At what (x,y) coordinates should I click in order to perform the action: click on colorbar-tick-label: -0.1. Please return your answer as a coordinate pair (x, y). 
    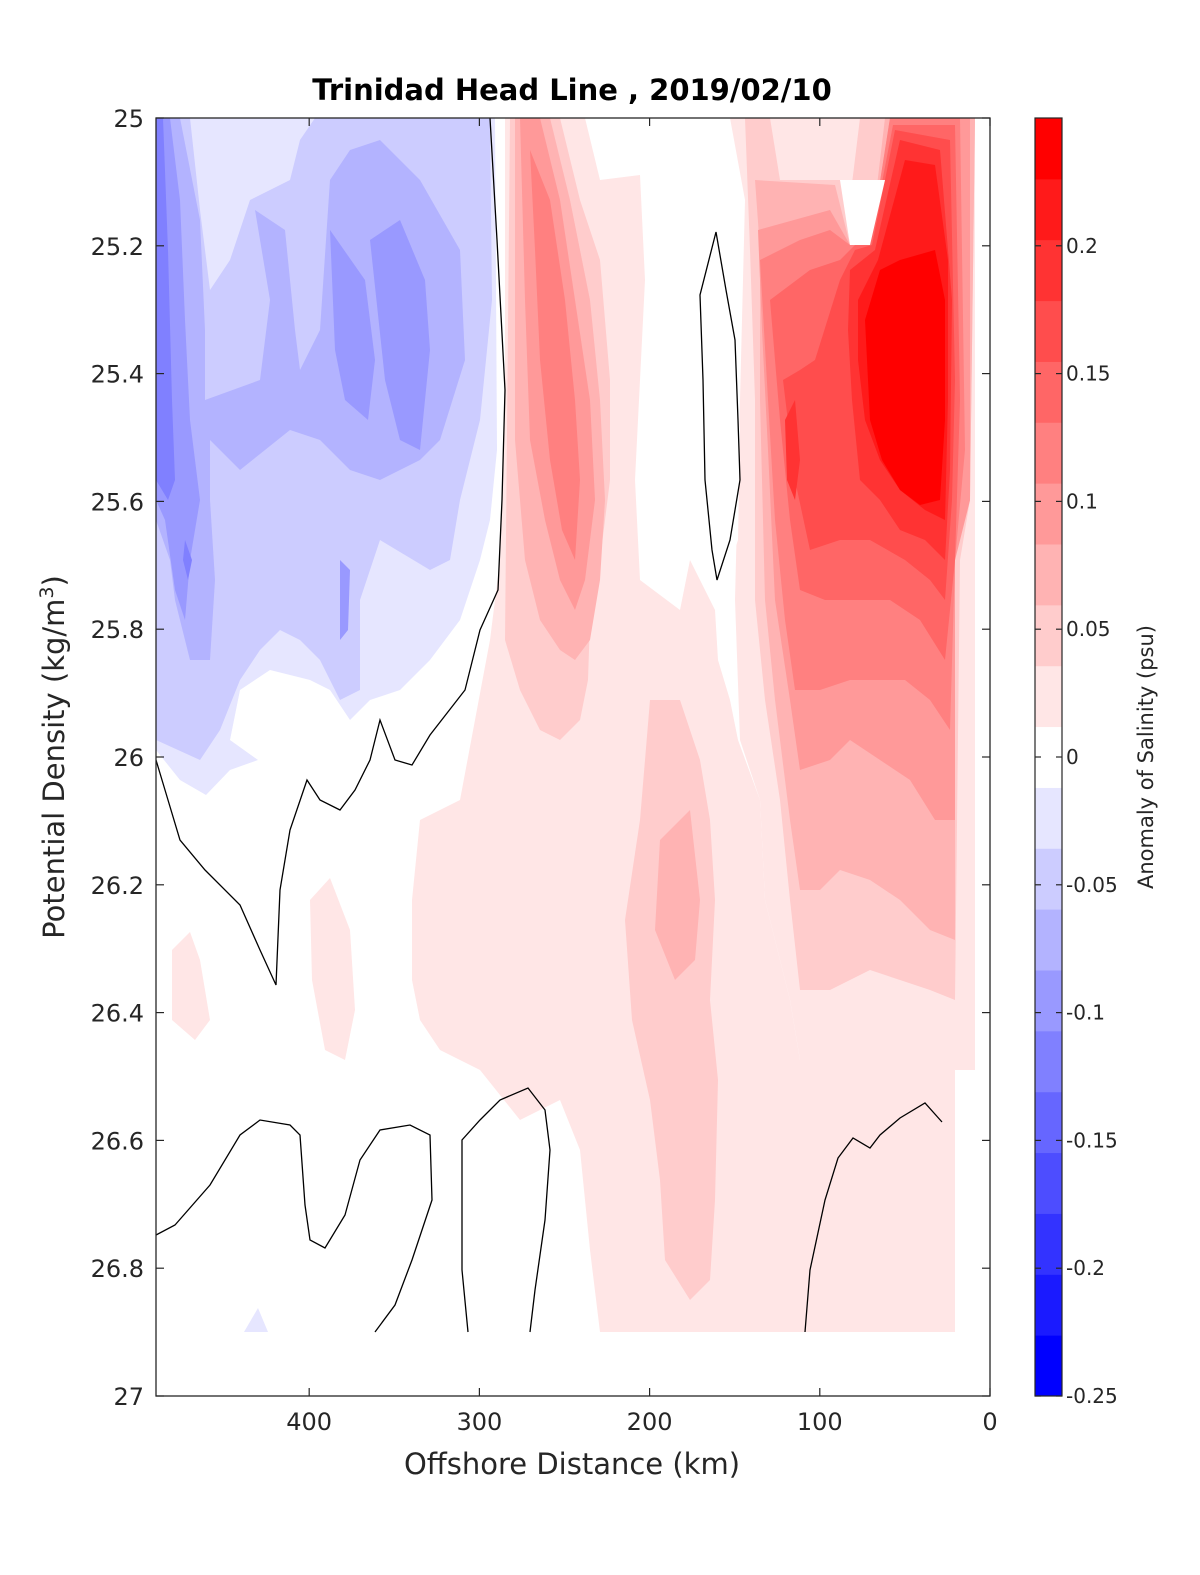
    Looking at the image, I should click on (1085, 1013).